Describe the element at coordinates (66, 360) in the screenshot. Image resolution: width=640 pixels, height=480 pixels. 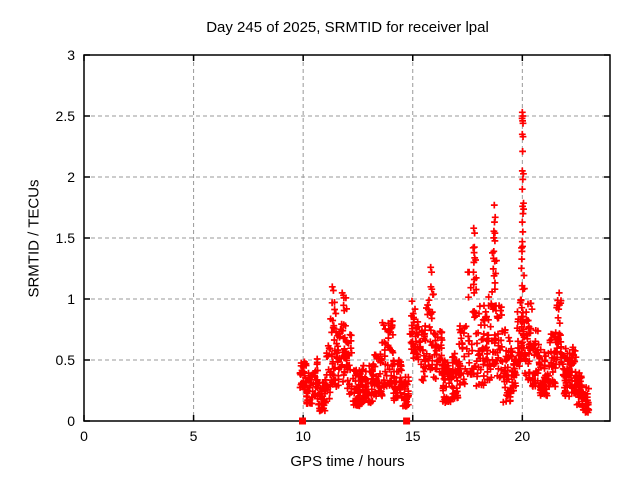
I see `y-tick-label: 0.5` at that location.